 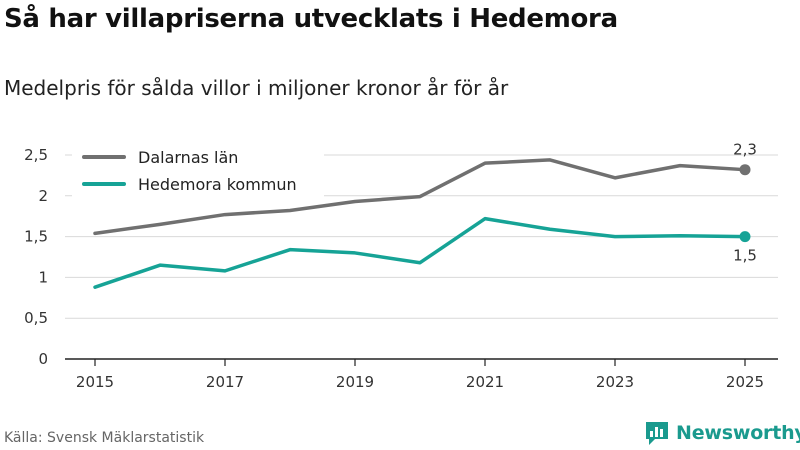 What do you see at coordinates (738, 433) in the screenshot?
I see `brand-name: Newsworthy` at bounding box center [738, 433].